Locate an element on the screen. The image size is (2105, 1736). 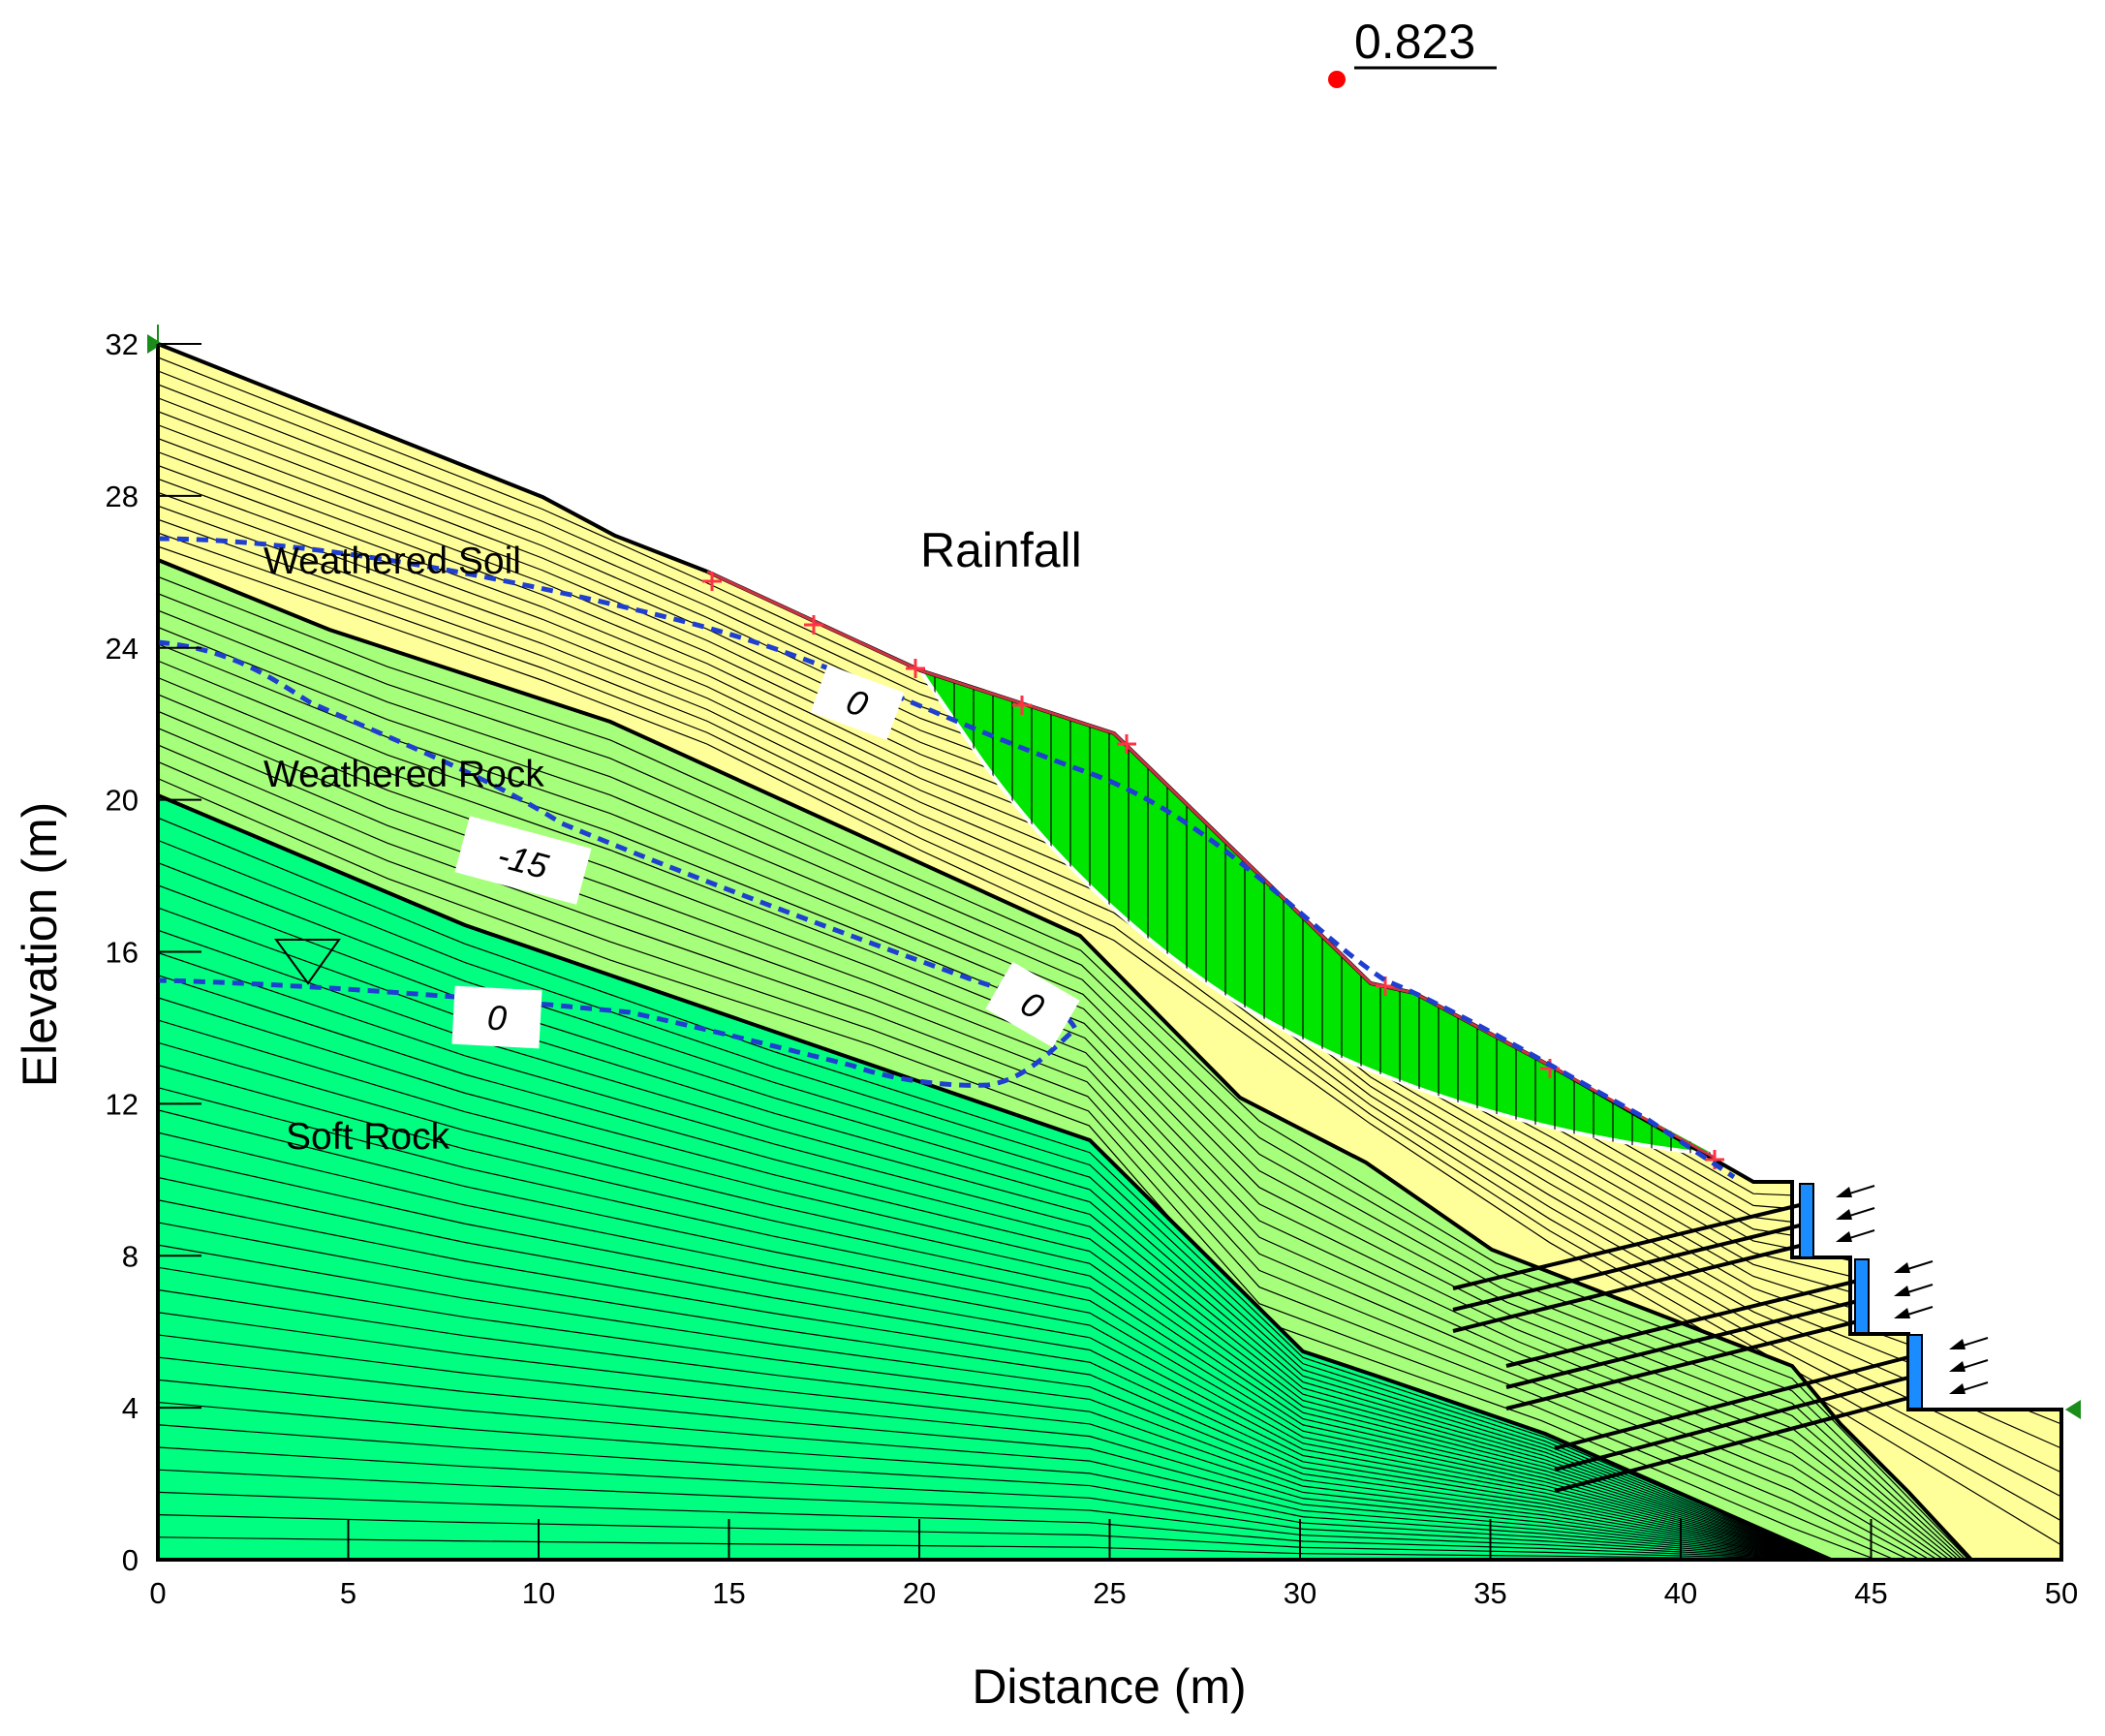
x-tick-label: 20 is located at coordinates (919, 1593).